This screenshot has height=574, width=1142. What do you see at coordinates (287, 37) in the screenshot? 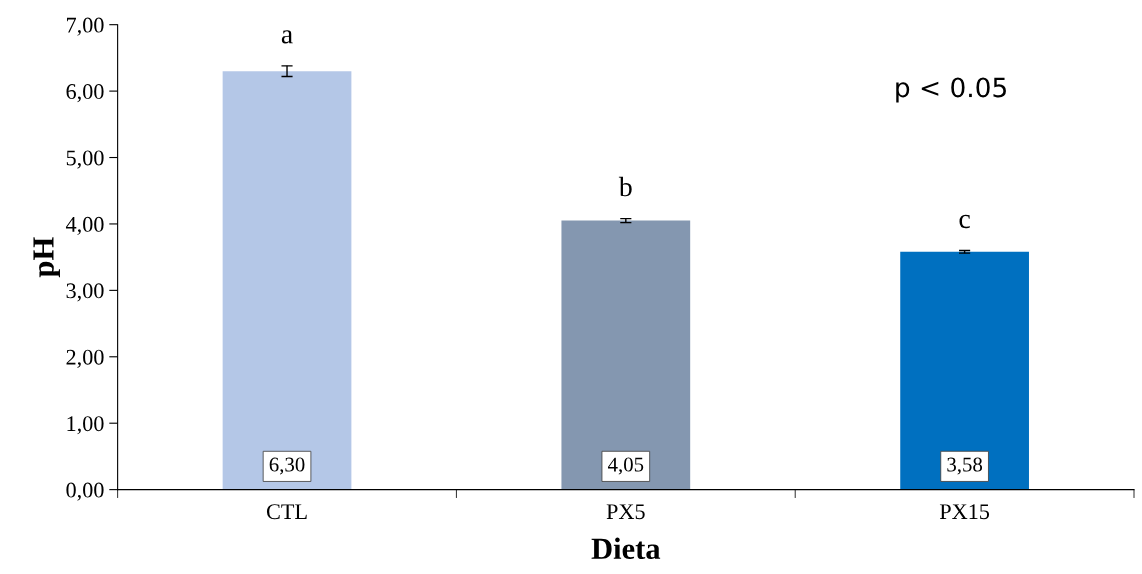
I see `annotation: a` at bounding box center [287, 37].